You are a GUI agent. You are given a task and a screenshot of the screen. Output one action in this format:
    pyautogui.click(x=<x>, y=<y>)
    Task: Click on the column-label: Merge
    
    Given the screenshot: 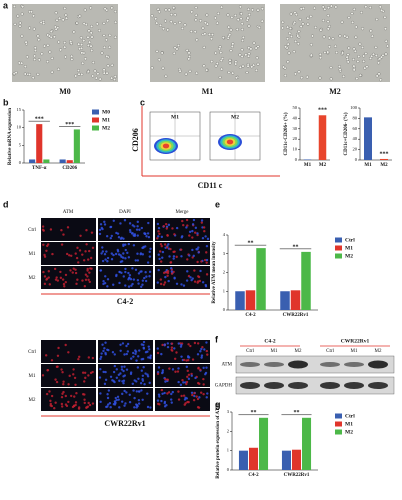 What is the action you would take?
    pyautogui.click(x=183, y=212)
    